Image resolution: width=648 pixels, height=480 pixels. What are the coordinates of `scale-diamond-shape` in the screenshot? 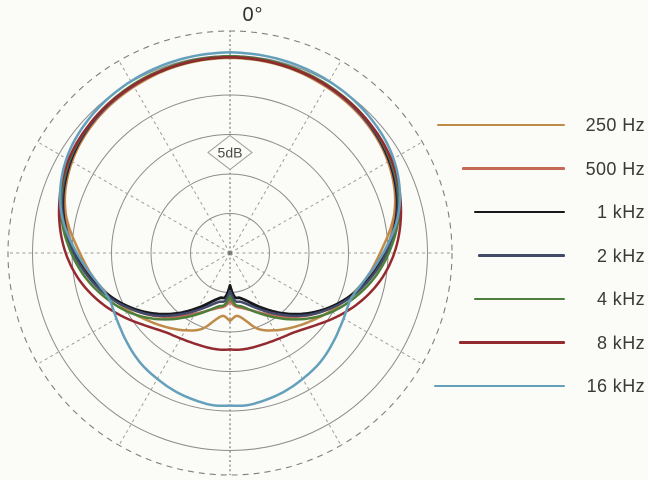 It's located at (230, 152).